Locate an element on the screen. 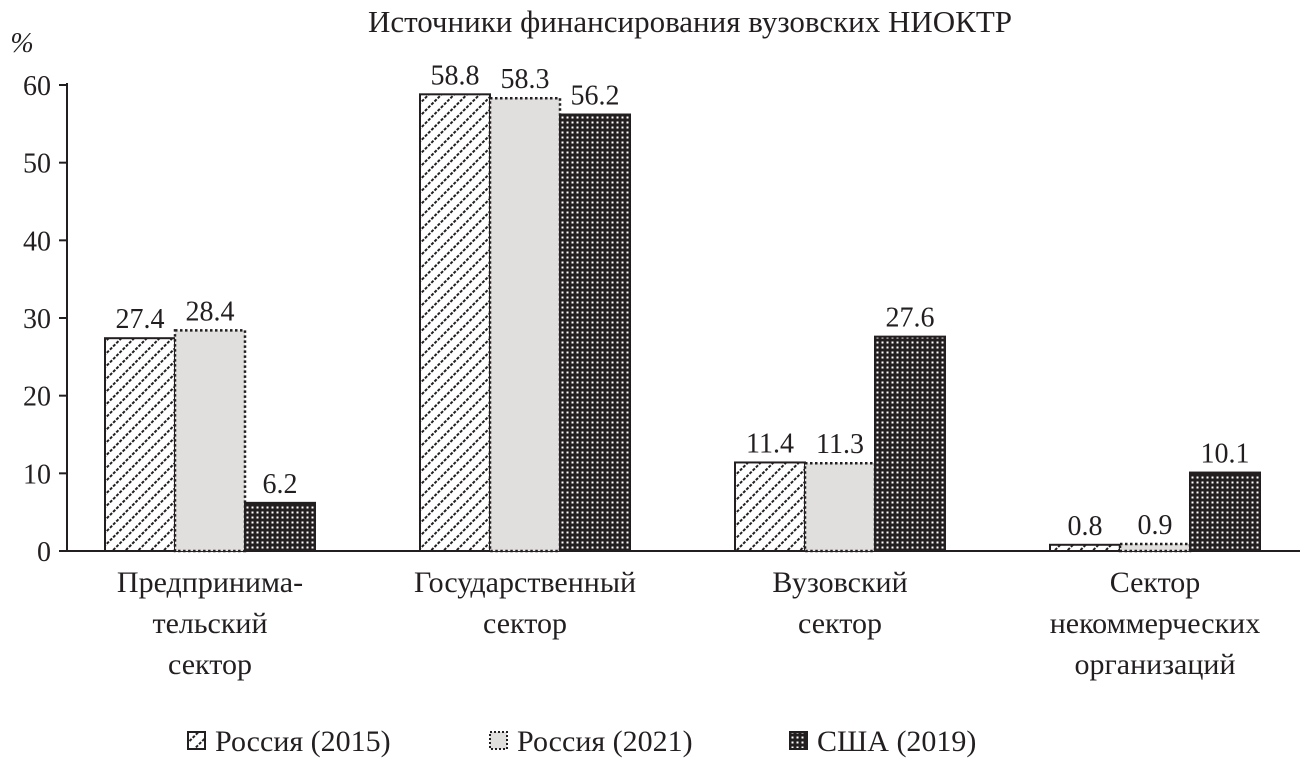 The width and height of the screenshot is (1314, 762). data-label: 0.8 is located at coordinates (1085, 526).